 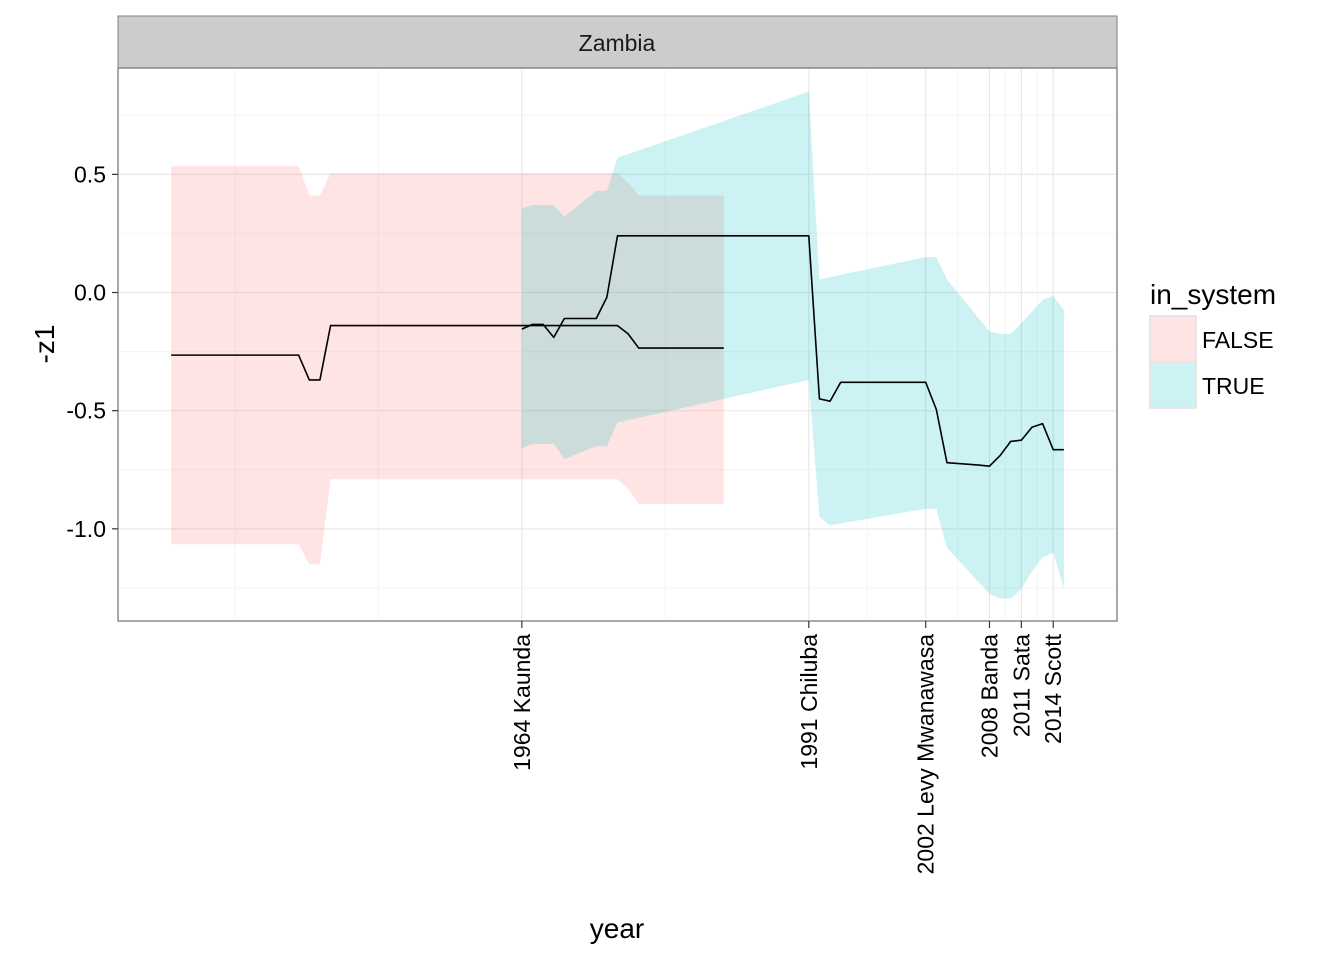 I want to click on x-tick-label: 1991 Chiluba, so click(x=809, y=702).